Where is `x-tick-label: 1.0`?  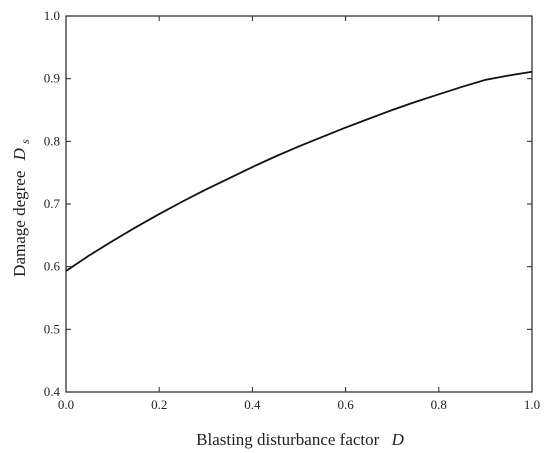
x-tick-label: 1.0 is located at coordinates (532, 404).